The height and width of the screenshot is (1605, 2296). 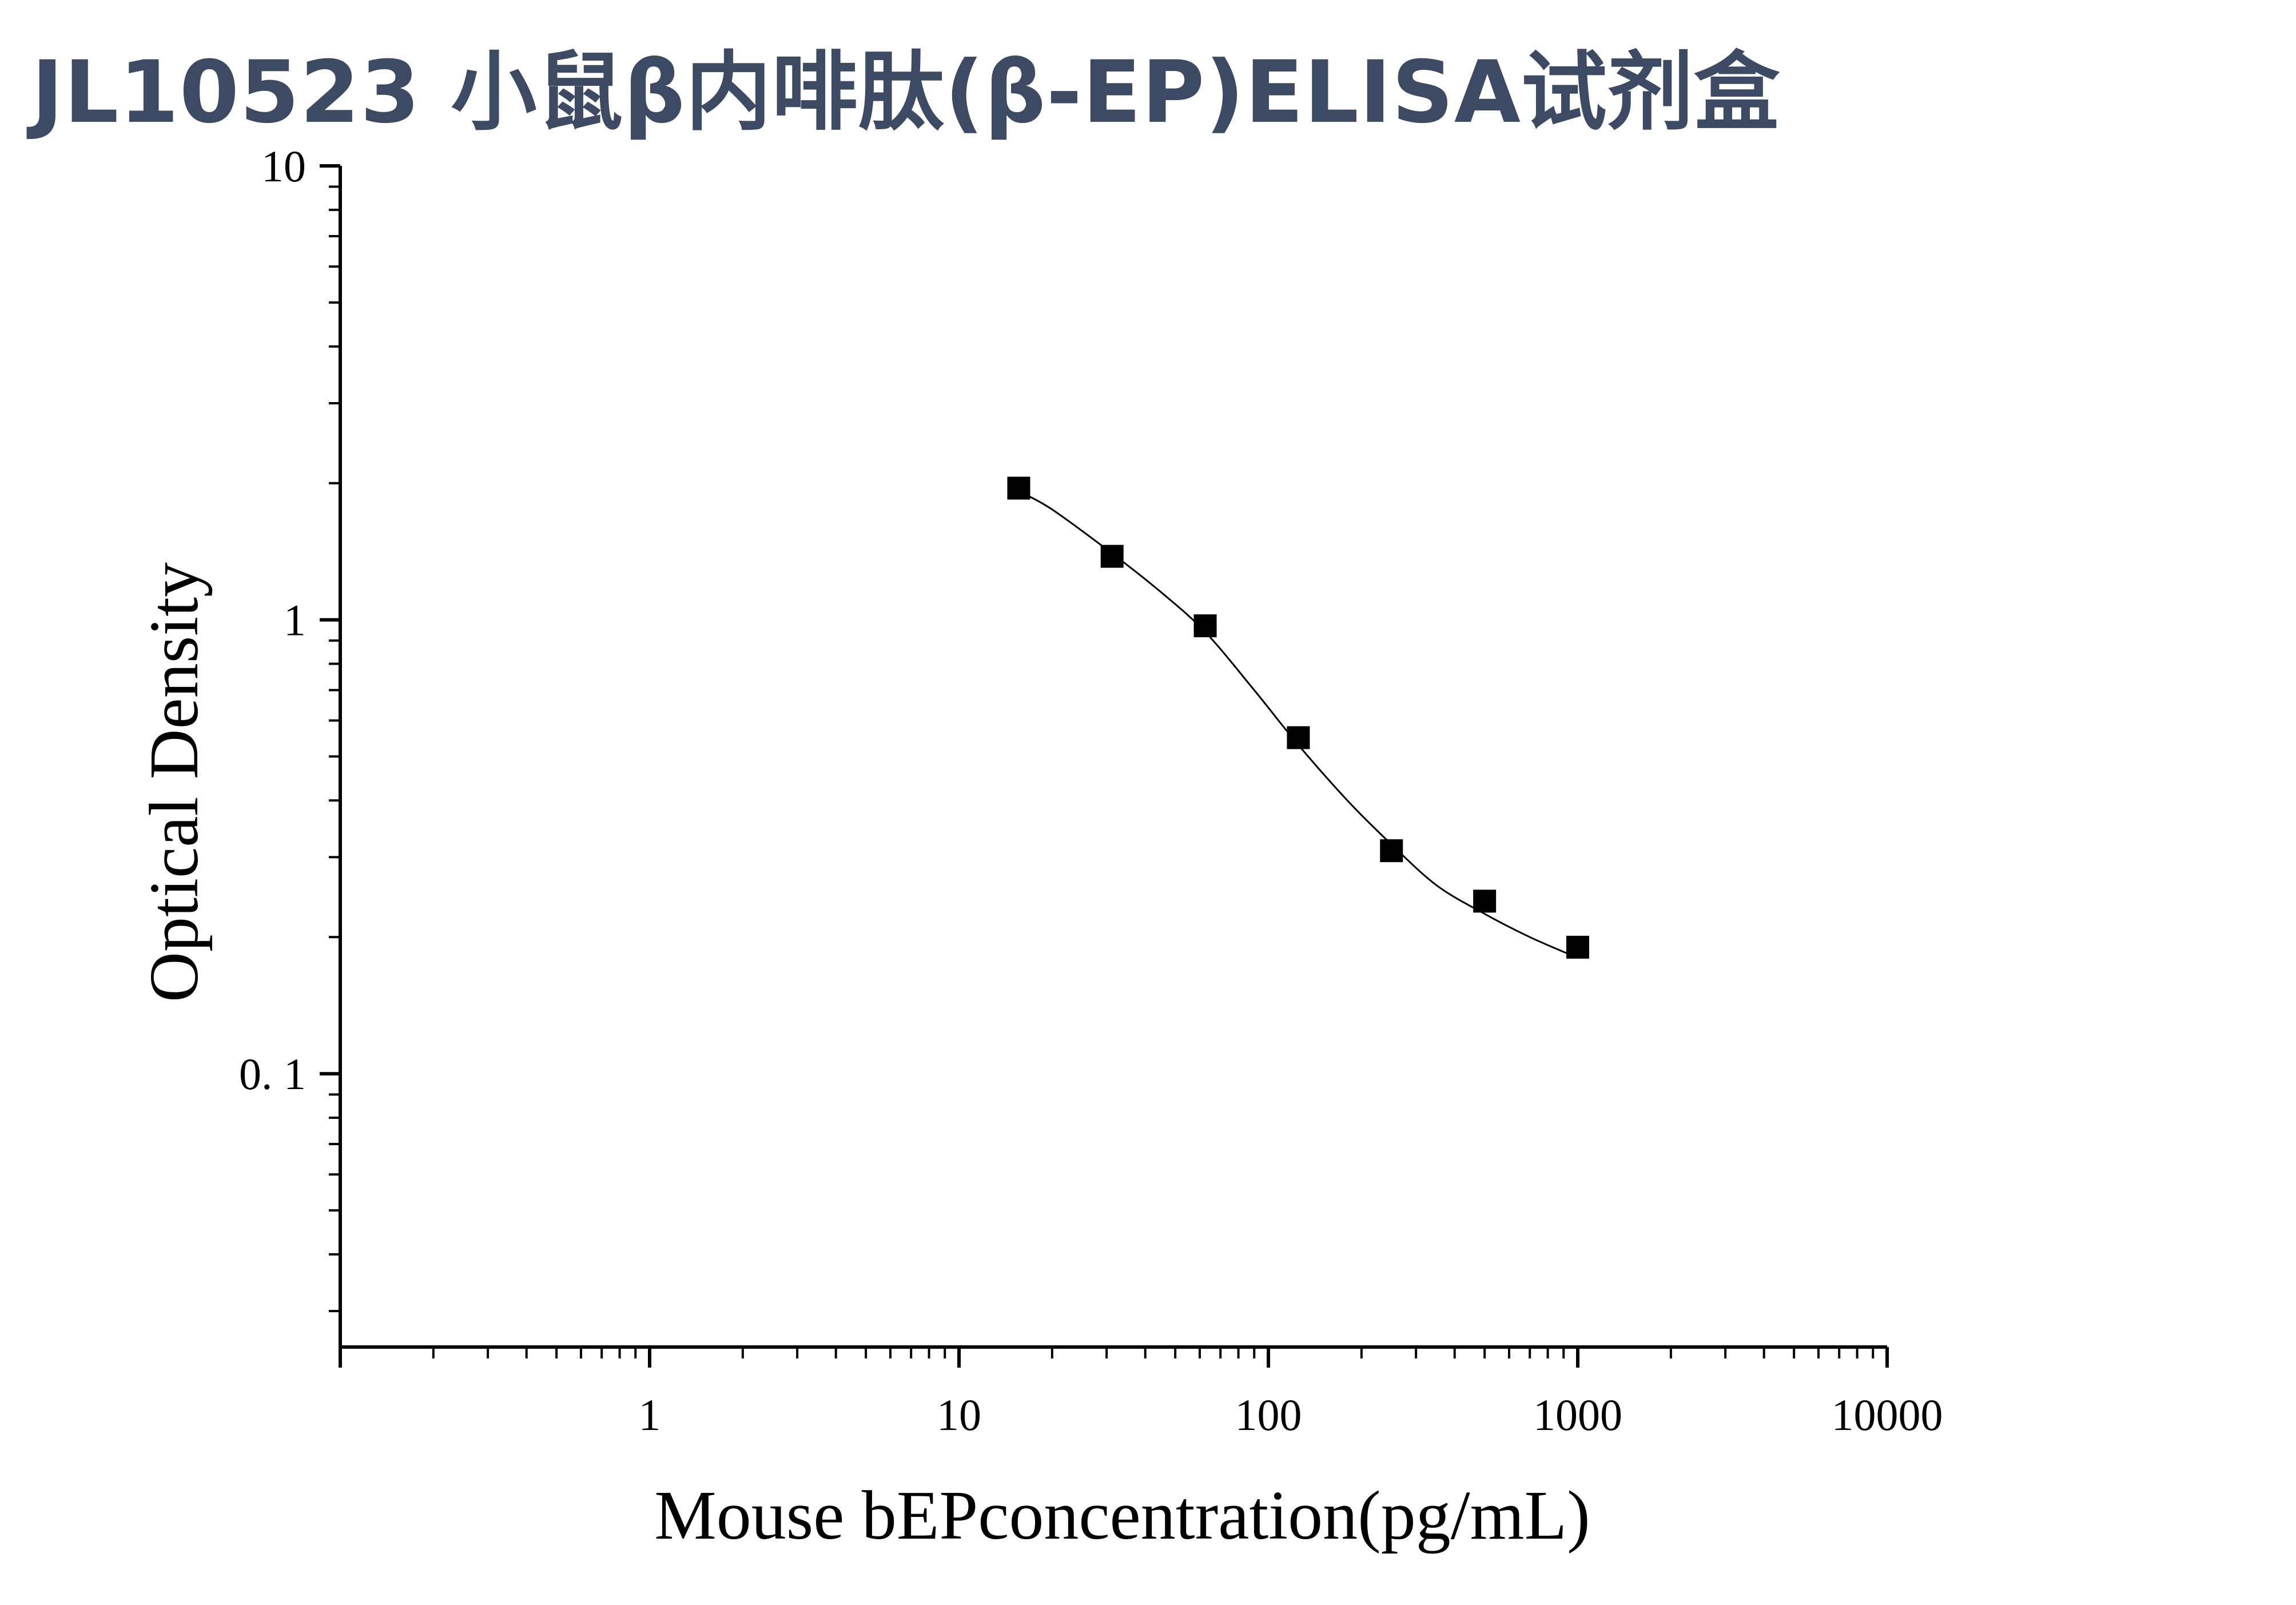 What do you see at coordinates (1122, 1515) in the screenshot?
I see `x-axis-title: Mouse bEPconcentration(pg/mL)` at bounding box center [1122, 1515].